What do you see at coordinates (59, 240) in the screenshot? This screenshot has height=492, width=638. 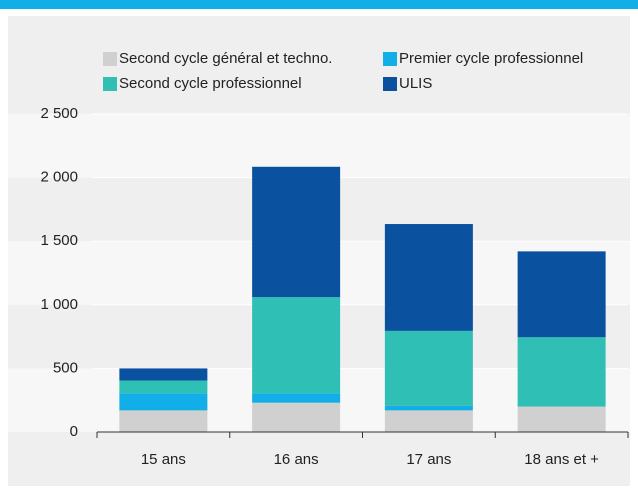 I see `y-tick-label: 1 500` at bounding box center [59, 240].